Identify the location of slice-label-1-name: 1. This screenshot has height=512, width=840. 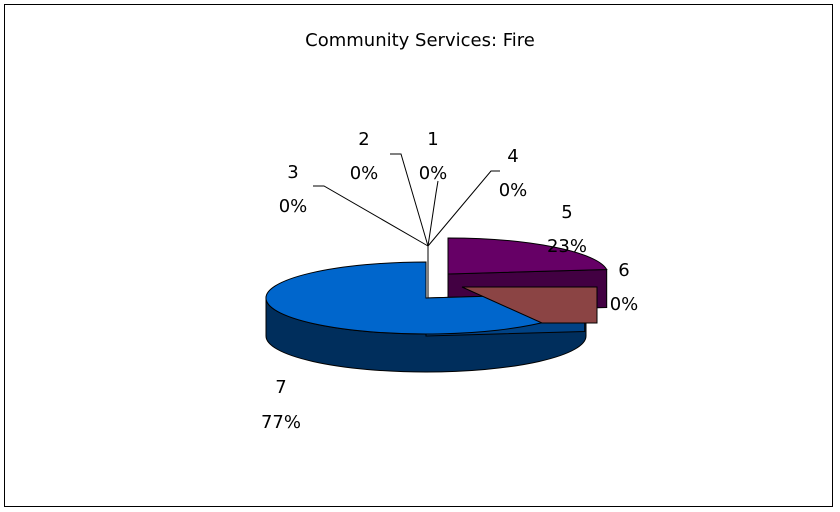
(432, 139).